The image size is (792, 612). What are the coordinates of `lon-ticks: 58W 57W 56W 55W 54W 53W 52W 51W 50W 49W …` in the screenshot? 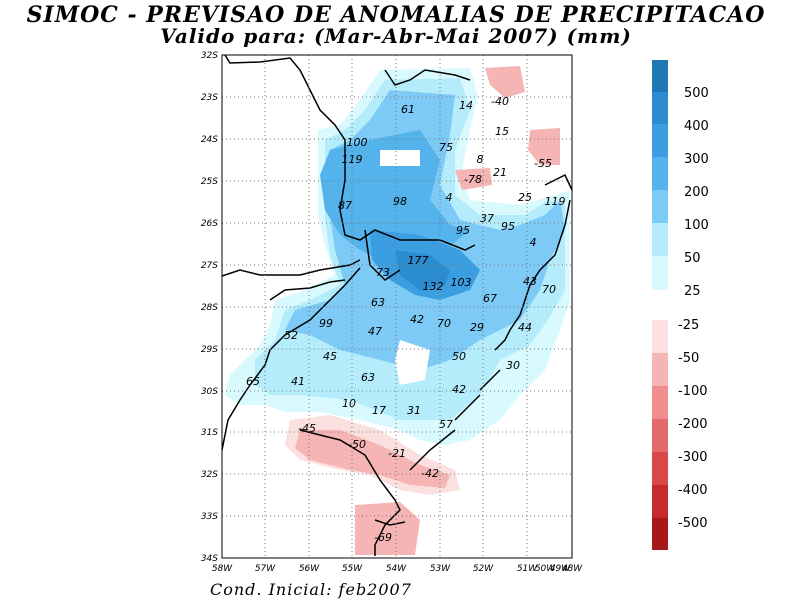 It's located at (397, 569).